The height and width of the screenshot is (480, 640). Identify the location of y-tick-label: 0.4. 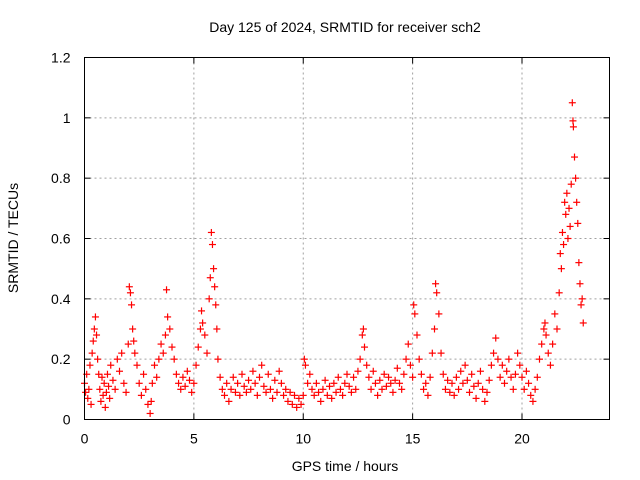
(61, 299).